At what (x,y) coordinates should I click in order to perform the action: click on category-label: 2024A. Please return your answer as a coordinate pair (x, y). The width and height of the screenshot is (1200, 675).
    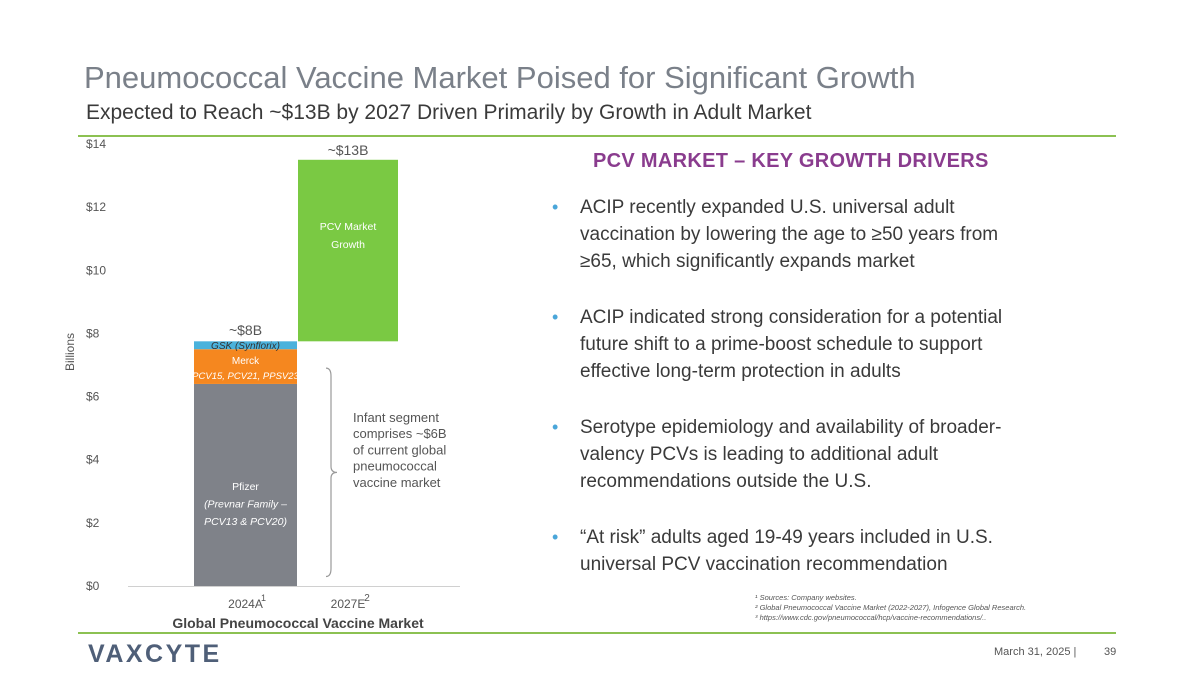
    Looking at the image, I should click on (245, 604).